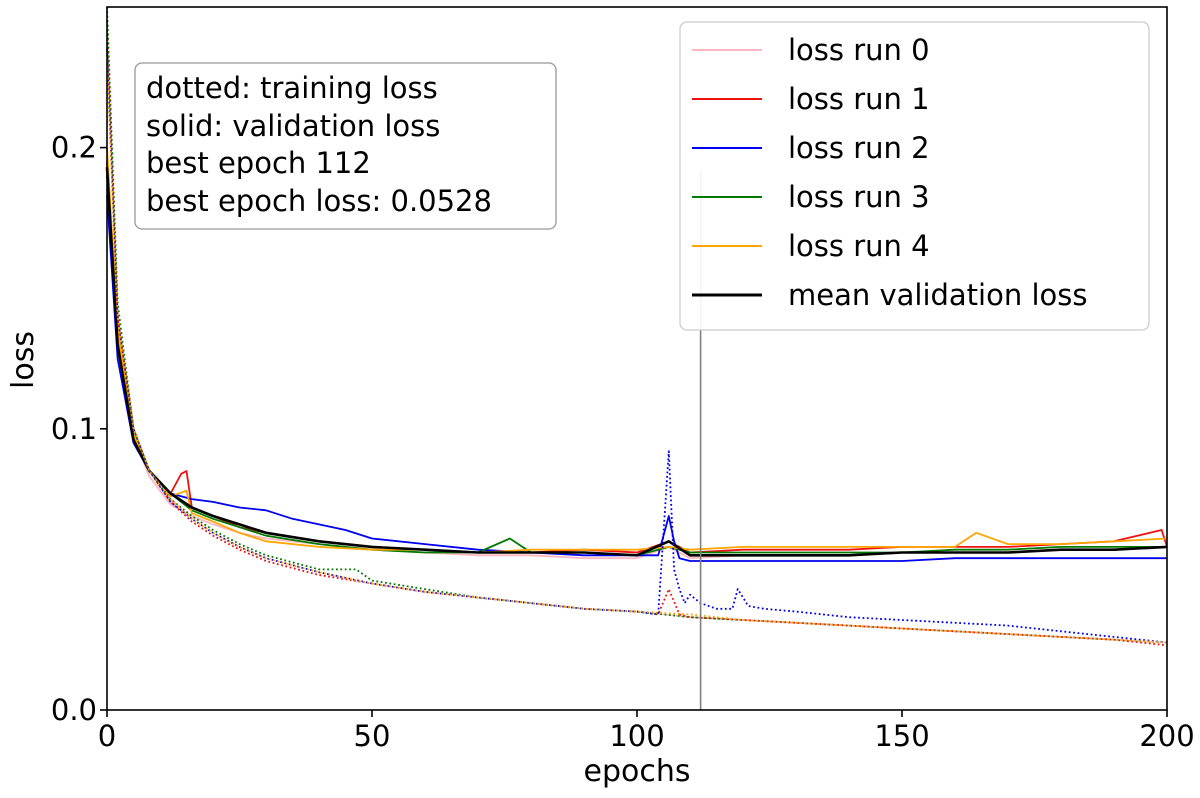 This screenshot has height=798, width=1200. I want to click on annotation-line-validation: solid: validation loss, so click(293, 126).